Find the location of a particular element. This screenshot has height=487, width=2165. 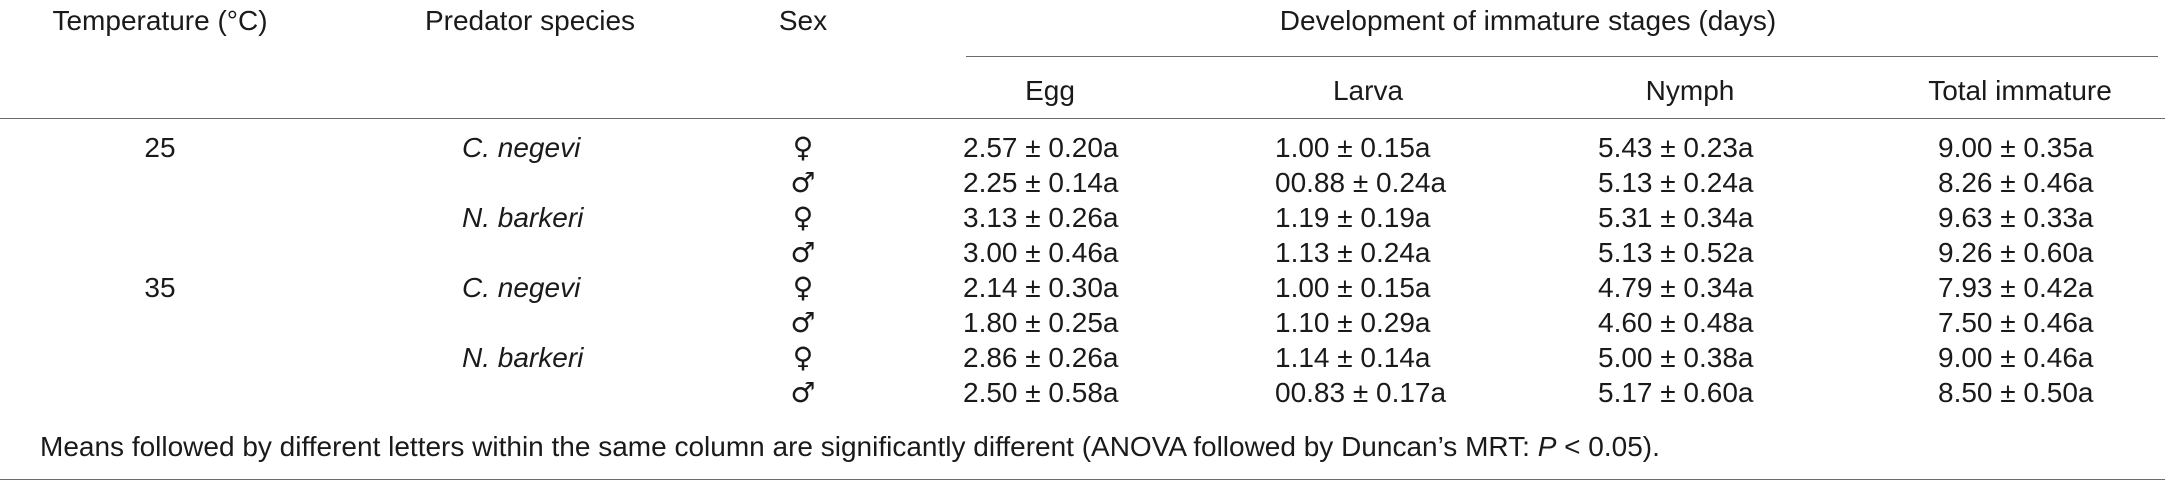

cell-egg: 2.86 ± 0.26a is located at coordinates (1041, 357).